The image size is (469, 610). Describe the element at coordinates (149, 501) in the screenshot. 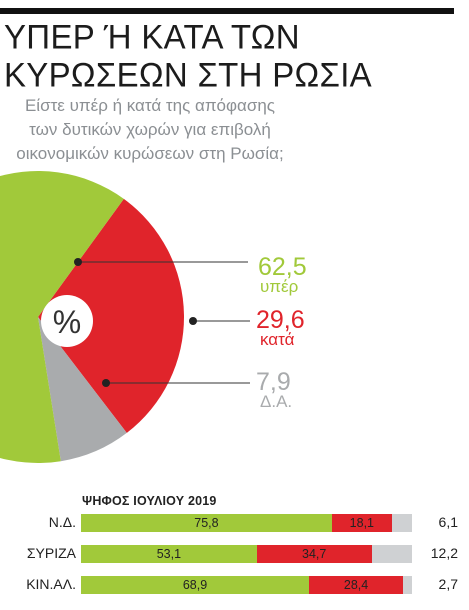

I see `bar-chart-title: ΨΗΦΟΣ ΙΟΥΛΙΟΥ 2019` at that location.